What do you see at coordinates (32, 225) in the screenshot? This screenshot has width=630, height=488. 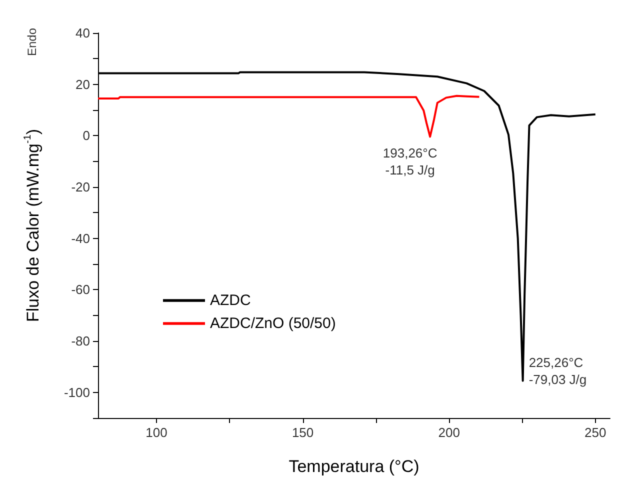 I see `y-axis-title: Fluxo de Calor (mW.mg-1)` at bounding box center [32, 225].